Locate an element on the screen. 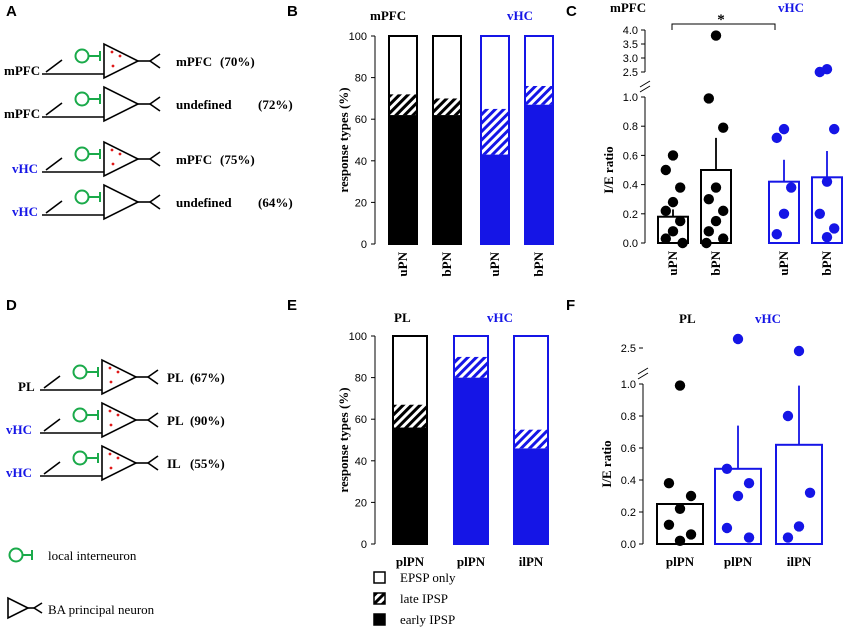  y-tick-label: 0 is located at coordinates (364, 245).